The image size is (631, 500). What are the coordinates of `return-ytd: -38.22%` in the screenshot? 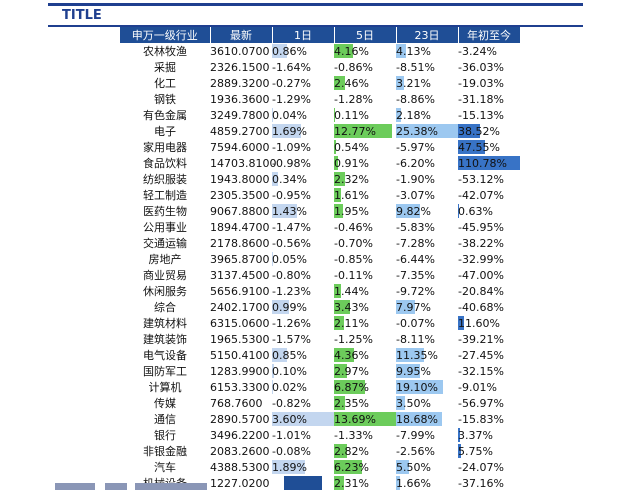 It's located at (489, 243).